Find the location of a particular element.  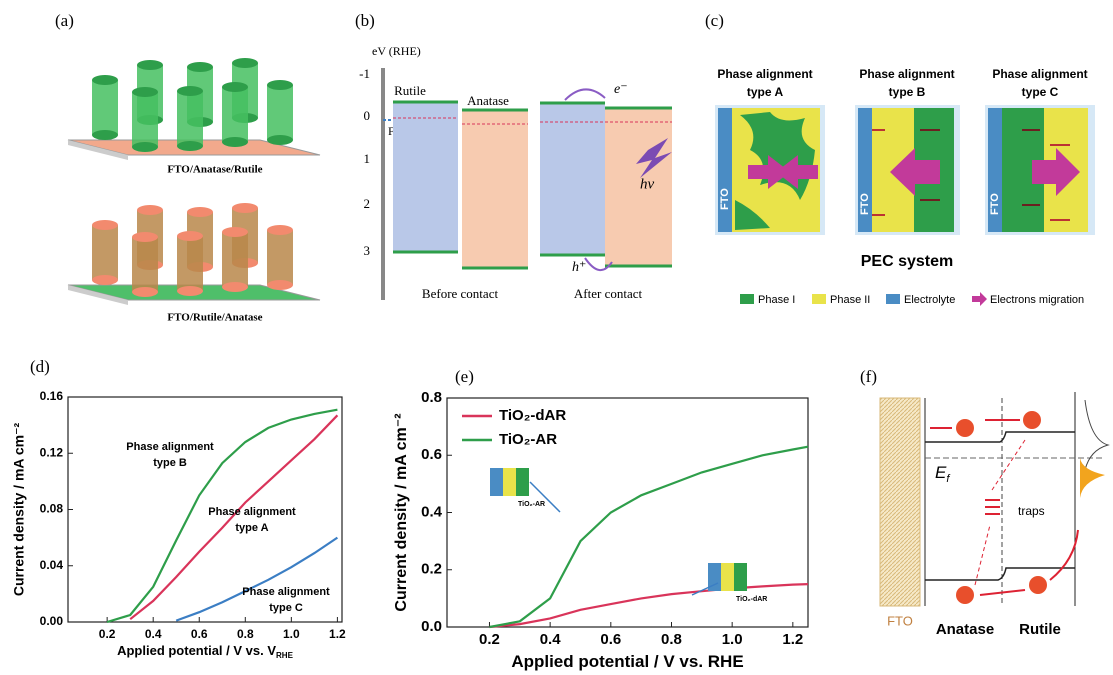

inset-label: TiO₂-AR is located at coordinates (531, 504).